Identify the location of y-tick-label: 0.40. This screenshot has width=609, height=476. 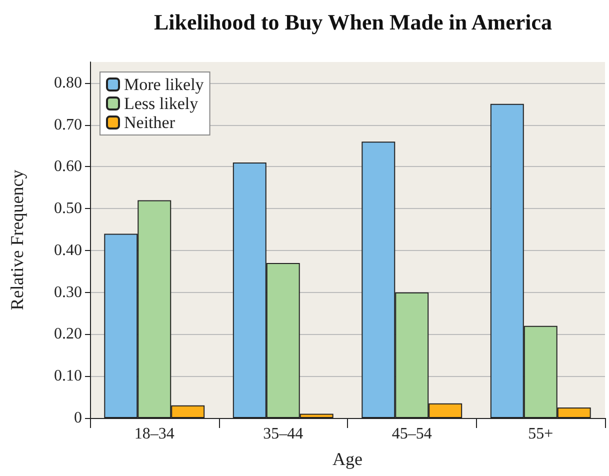
(68, 250).